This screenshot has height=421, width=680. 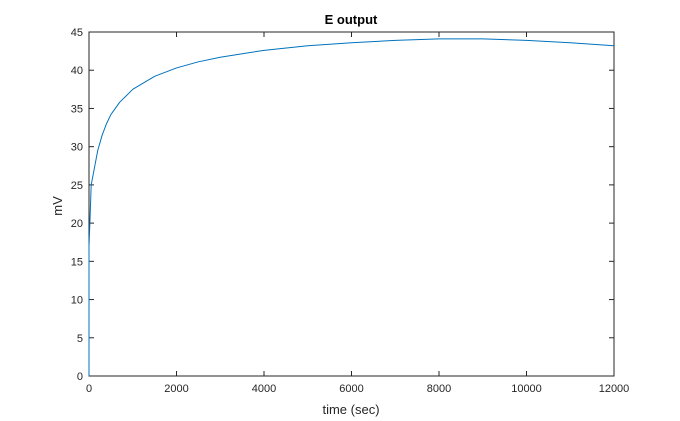 I want to click on x-tick-label: 0, so click(x=89, y=389).